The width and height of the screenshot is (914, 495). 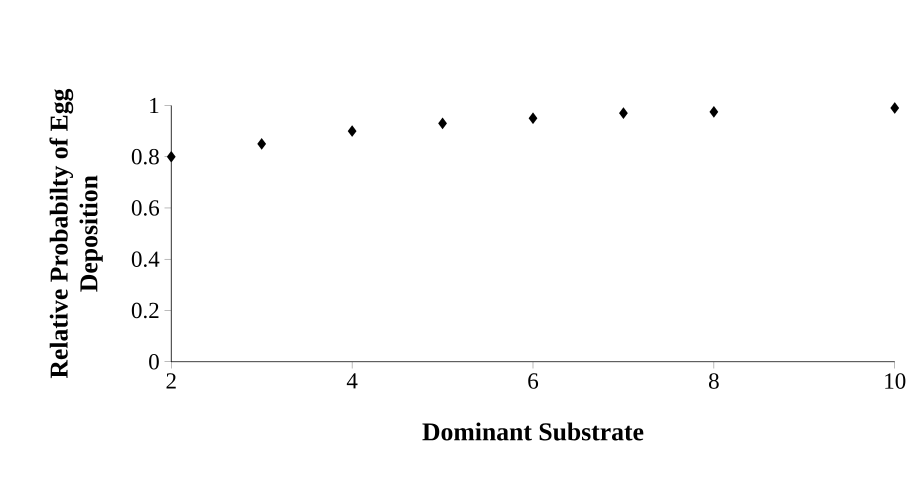 I want to click on x-tick-label: 10, so click(x=895, y=382).